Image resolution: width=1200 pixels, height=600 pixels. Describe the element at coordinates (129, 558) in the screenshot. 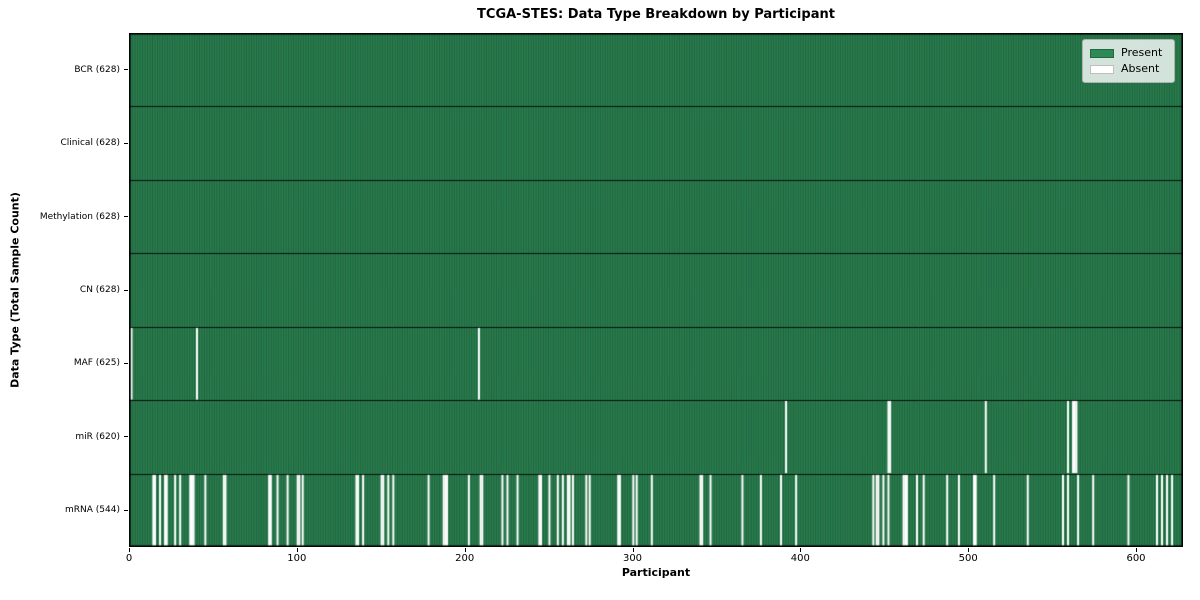

I see `x-tick-label: 0` at that location.